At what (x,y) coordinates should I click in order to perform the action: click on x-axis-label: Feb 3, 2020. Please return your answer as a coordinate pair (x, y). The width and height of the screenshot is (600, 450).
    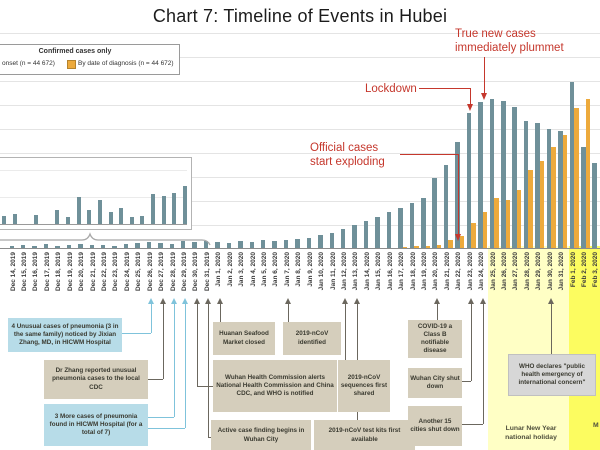
    Looking at the image, I should click on (596, 270).